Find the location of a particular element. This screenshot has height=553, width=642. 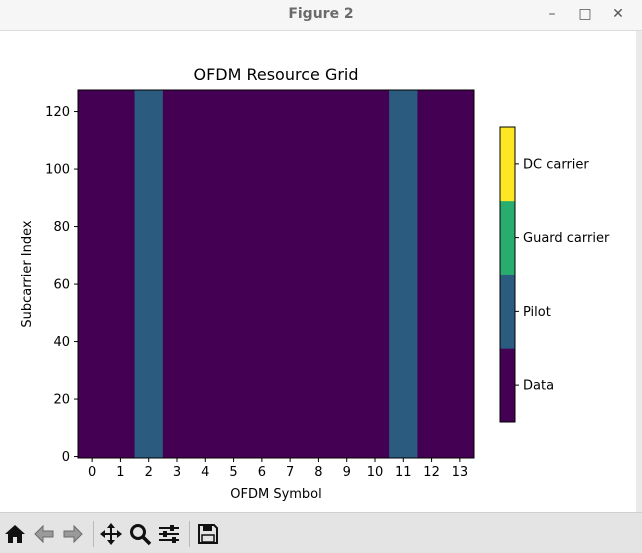

x-tick-label: 5 is located at coordinates (233, 472).